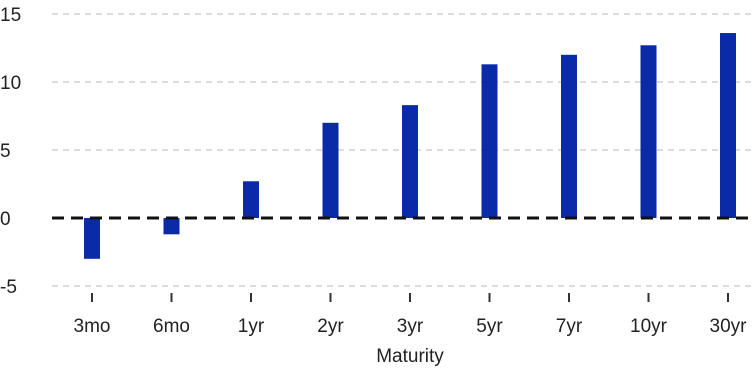 Image resolution: width=753 pixels, height=371 pixels. I want to click on x-tick-label: 10yr, so click(649, 326).